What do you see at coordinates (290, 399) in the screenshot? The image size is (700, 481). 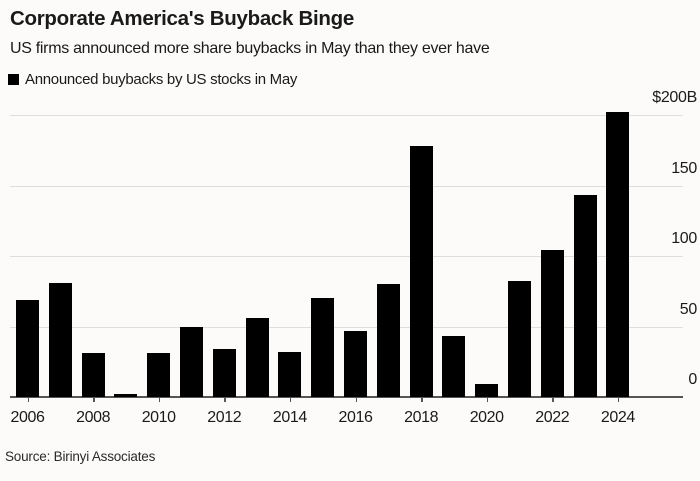 I see `x-axis-tick-2014` at bounding box center [290, 399].